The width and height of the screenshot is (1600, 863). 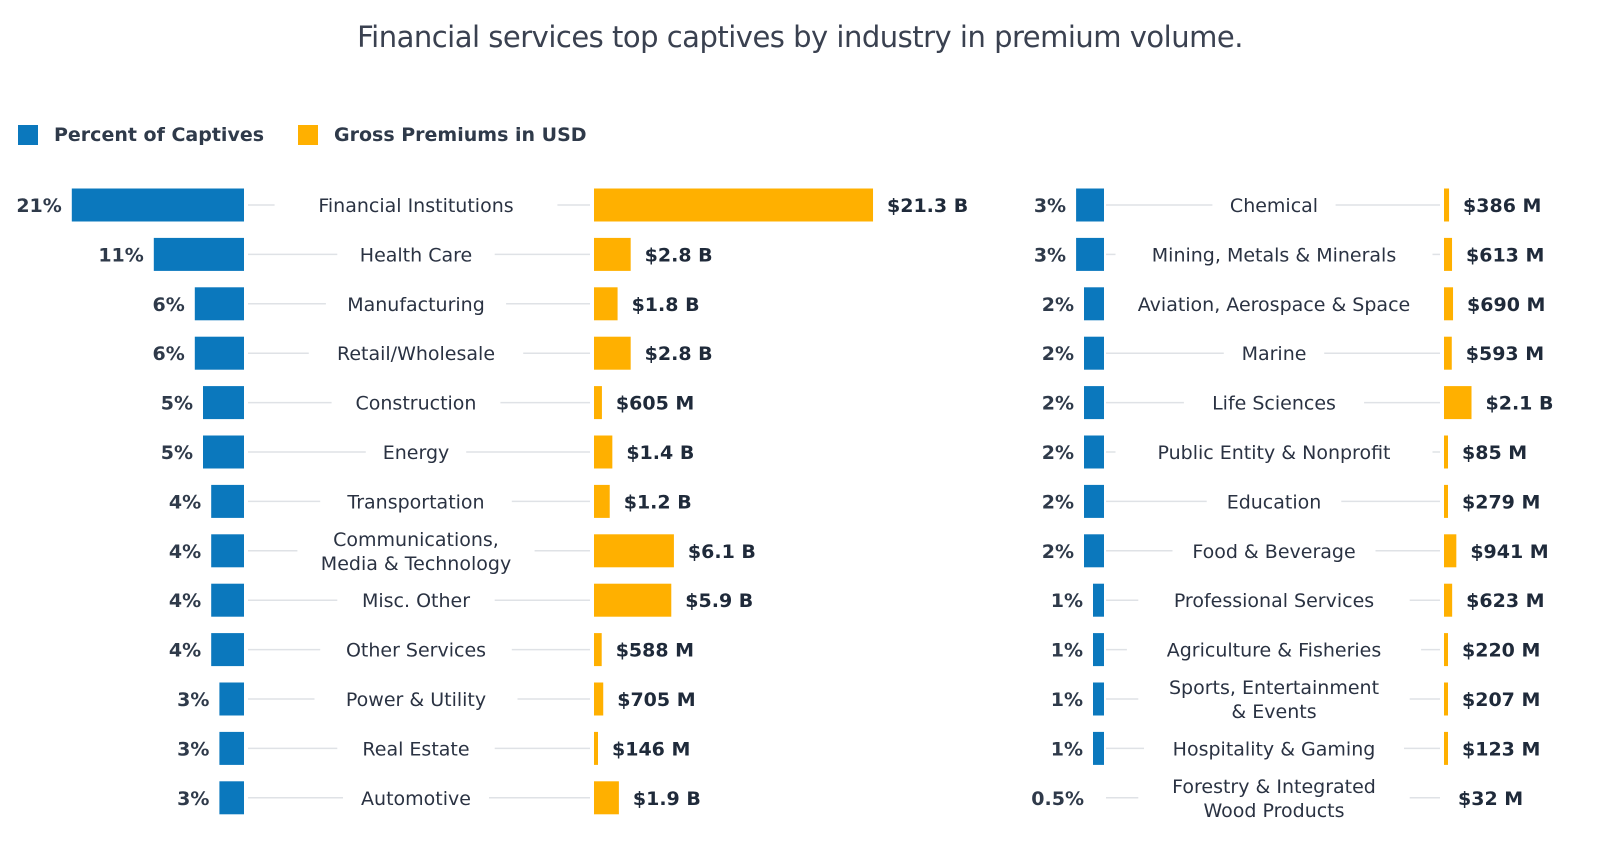 What do you see at coordinates (1501, 502) in the screenshot?
I see `premium-label-19: $279 M` at bounding box center [1501, 502].